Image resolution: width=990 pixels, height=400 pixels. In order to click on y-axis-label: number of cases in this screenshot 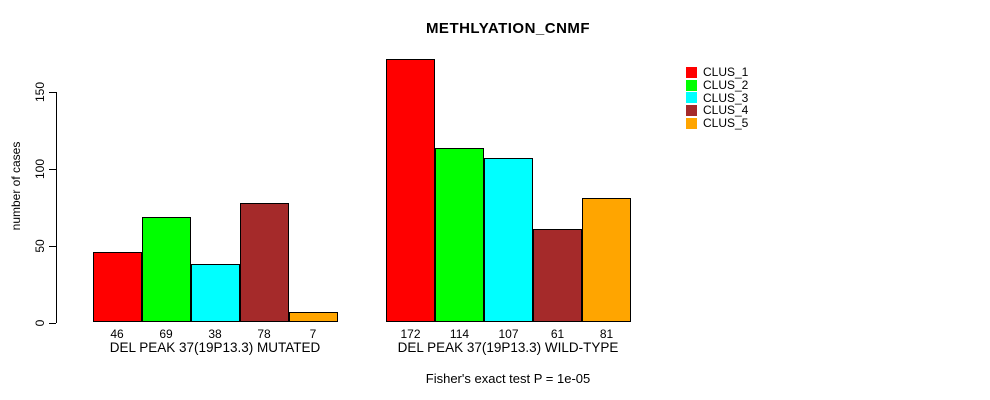, I will do `click(16, 186)`.